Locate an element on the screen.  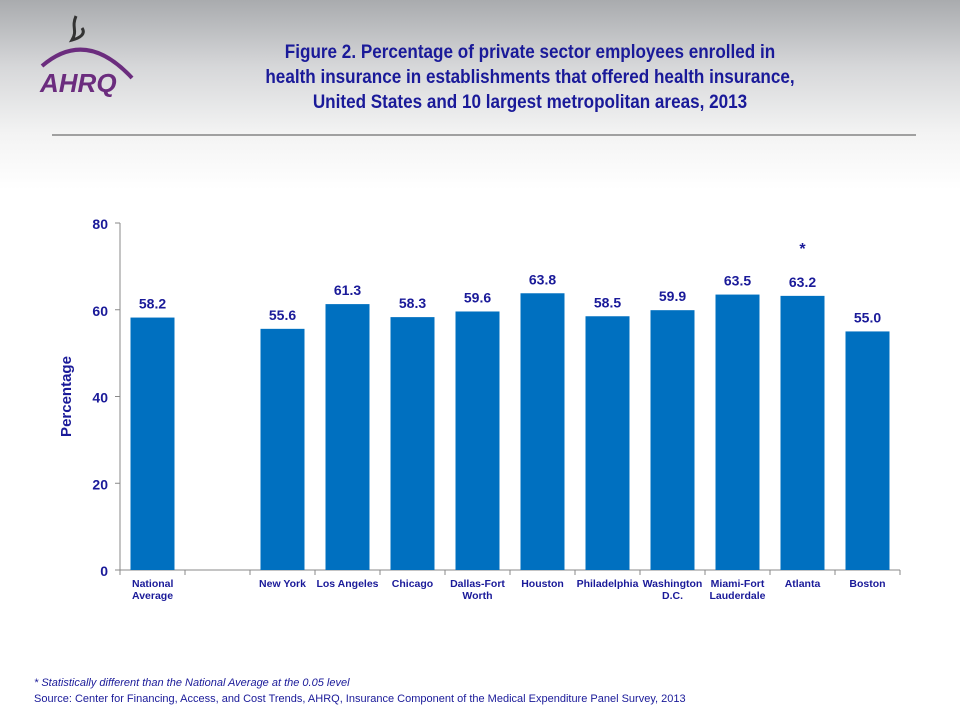
y-tick-label: 60 is located at coordinates (100, 311).